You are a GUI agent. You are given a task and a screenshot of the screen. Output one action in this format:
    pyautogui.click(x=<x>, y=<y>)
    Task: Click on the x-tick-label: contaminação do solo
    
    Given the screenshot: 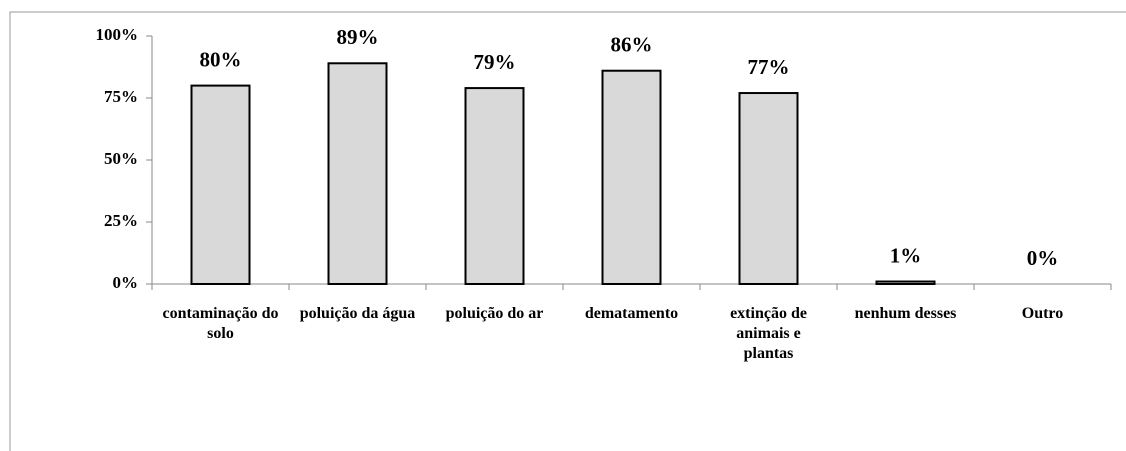 What is the action you would take?
    pyautogui.click(x=221, y=323)
    